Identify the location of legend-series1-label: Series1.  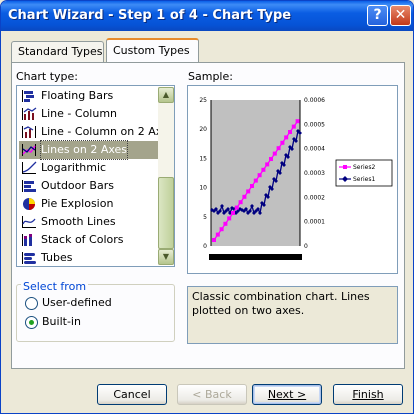
(364, 179).